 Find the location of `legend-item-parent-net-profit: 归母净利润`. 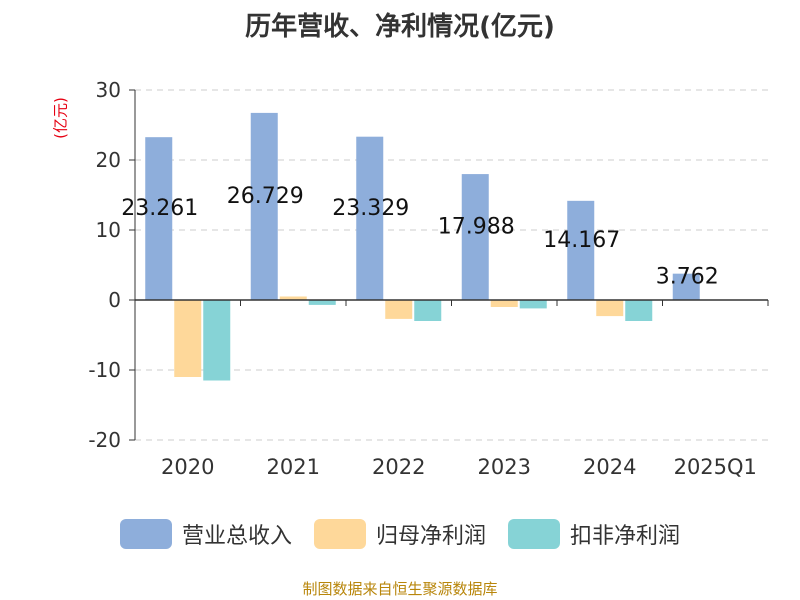

legend-item-parent-net-profit: 归母净利润 is located at coordinates (399, 534).